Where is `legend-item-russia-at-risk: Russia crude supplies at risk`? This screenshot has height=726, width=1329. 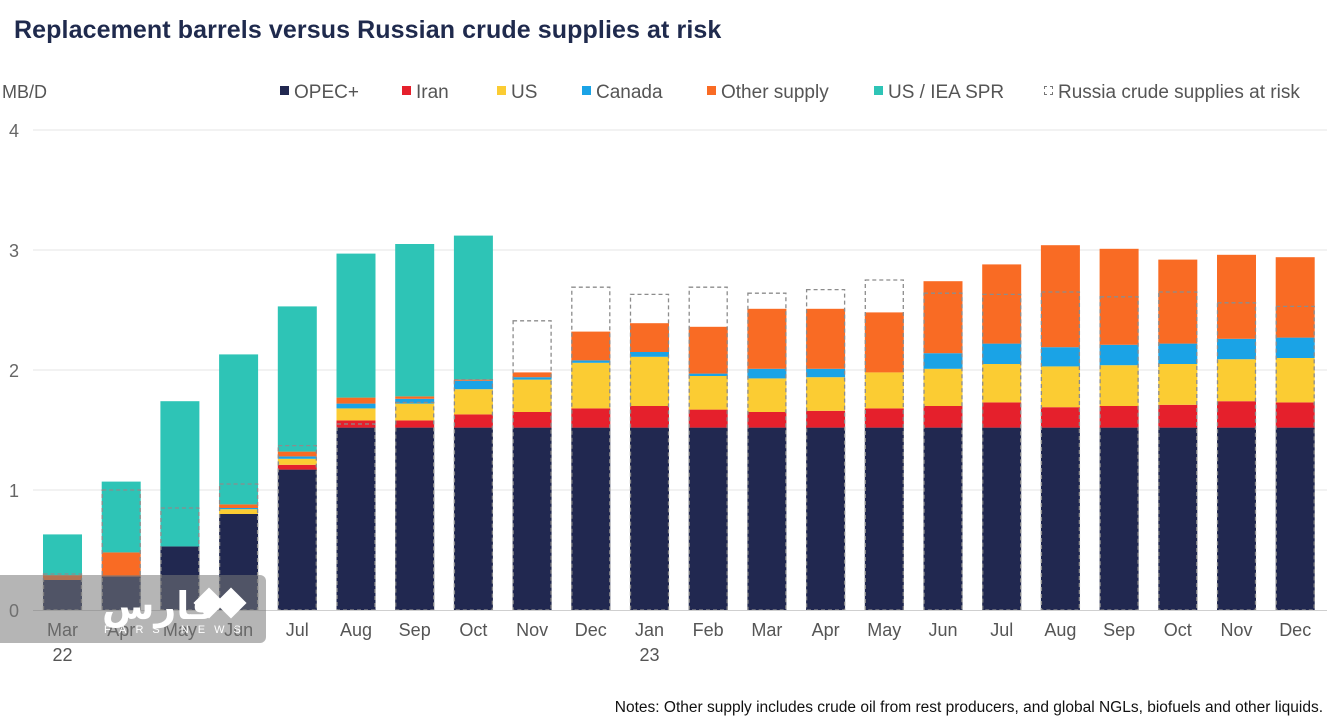 legend-item-russia-at-risk: Russia crude supplies at risk is located at coordinates (1172, 93).